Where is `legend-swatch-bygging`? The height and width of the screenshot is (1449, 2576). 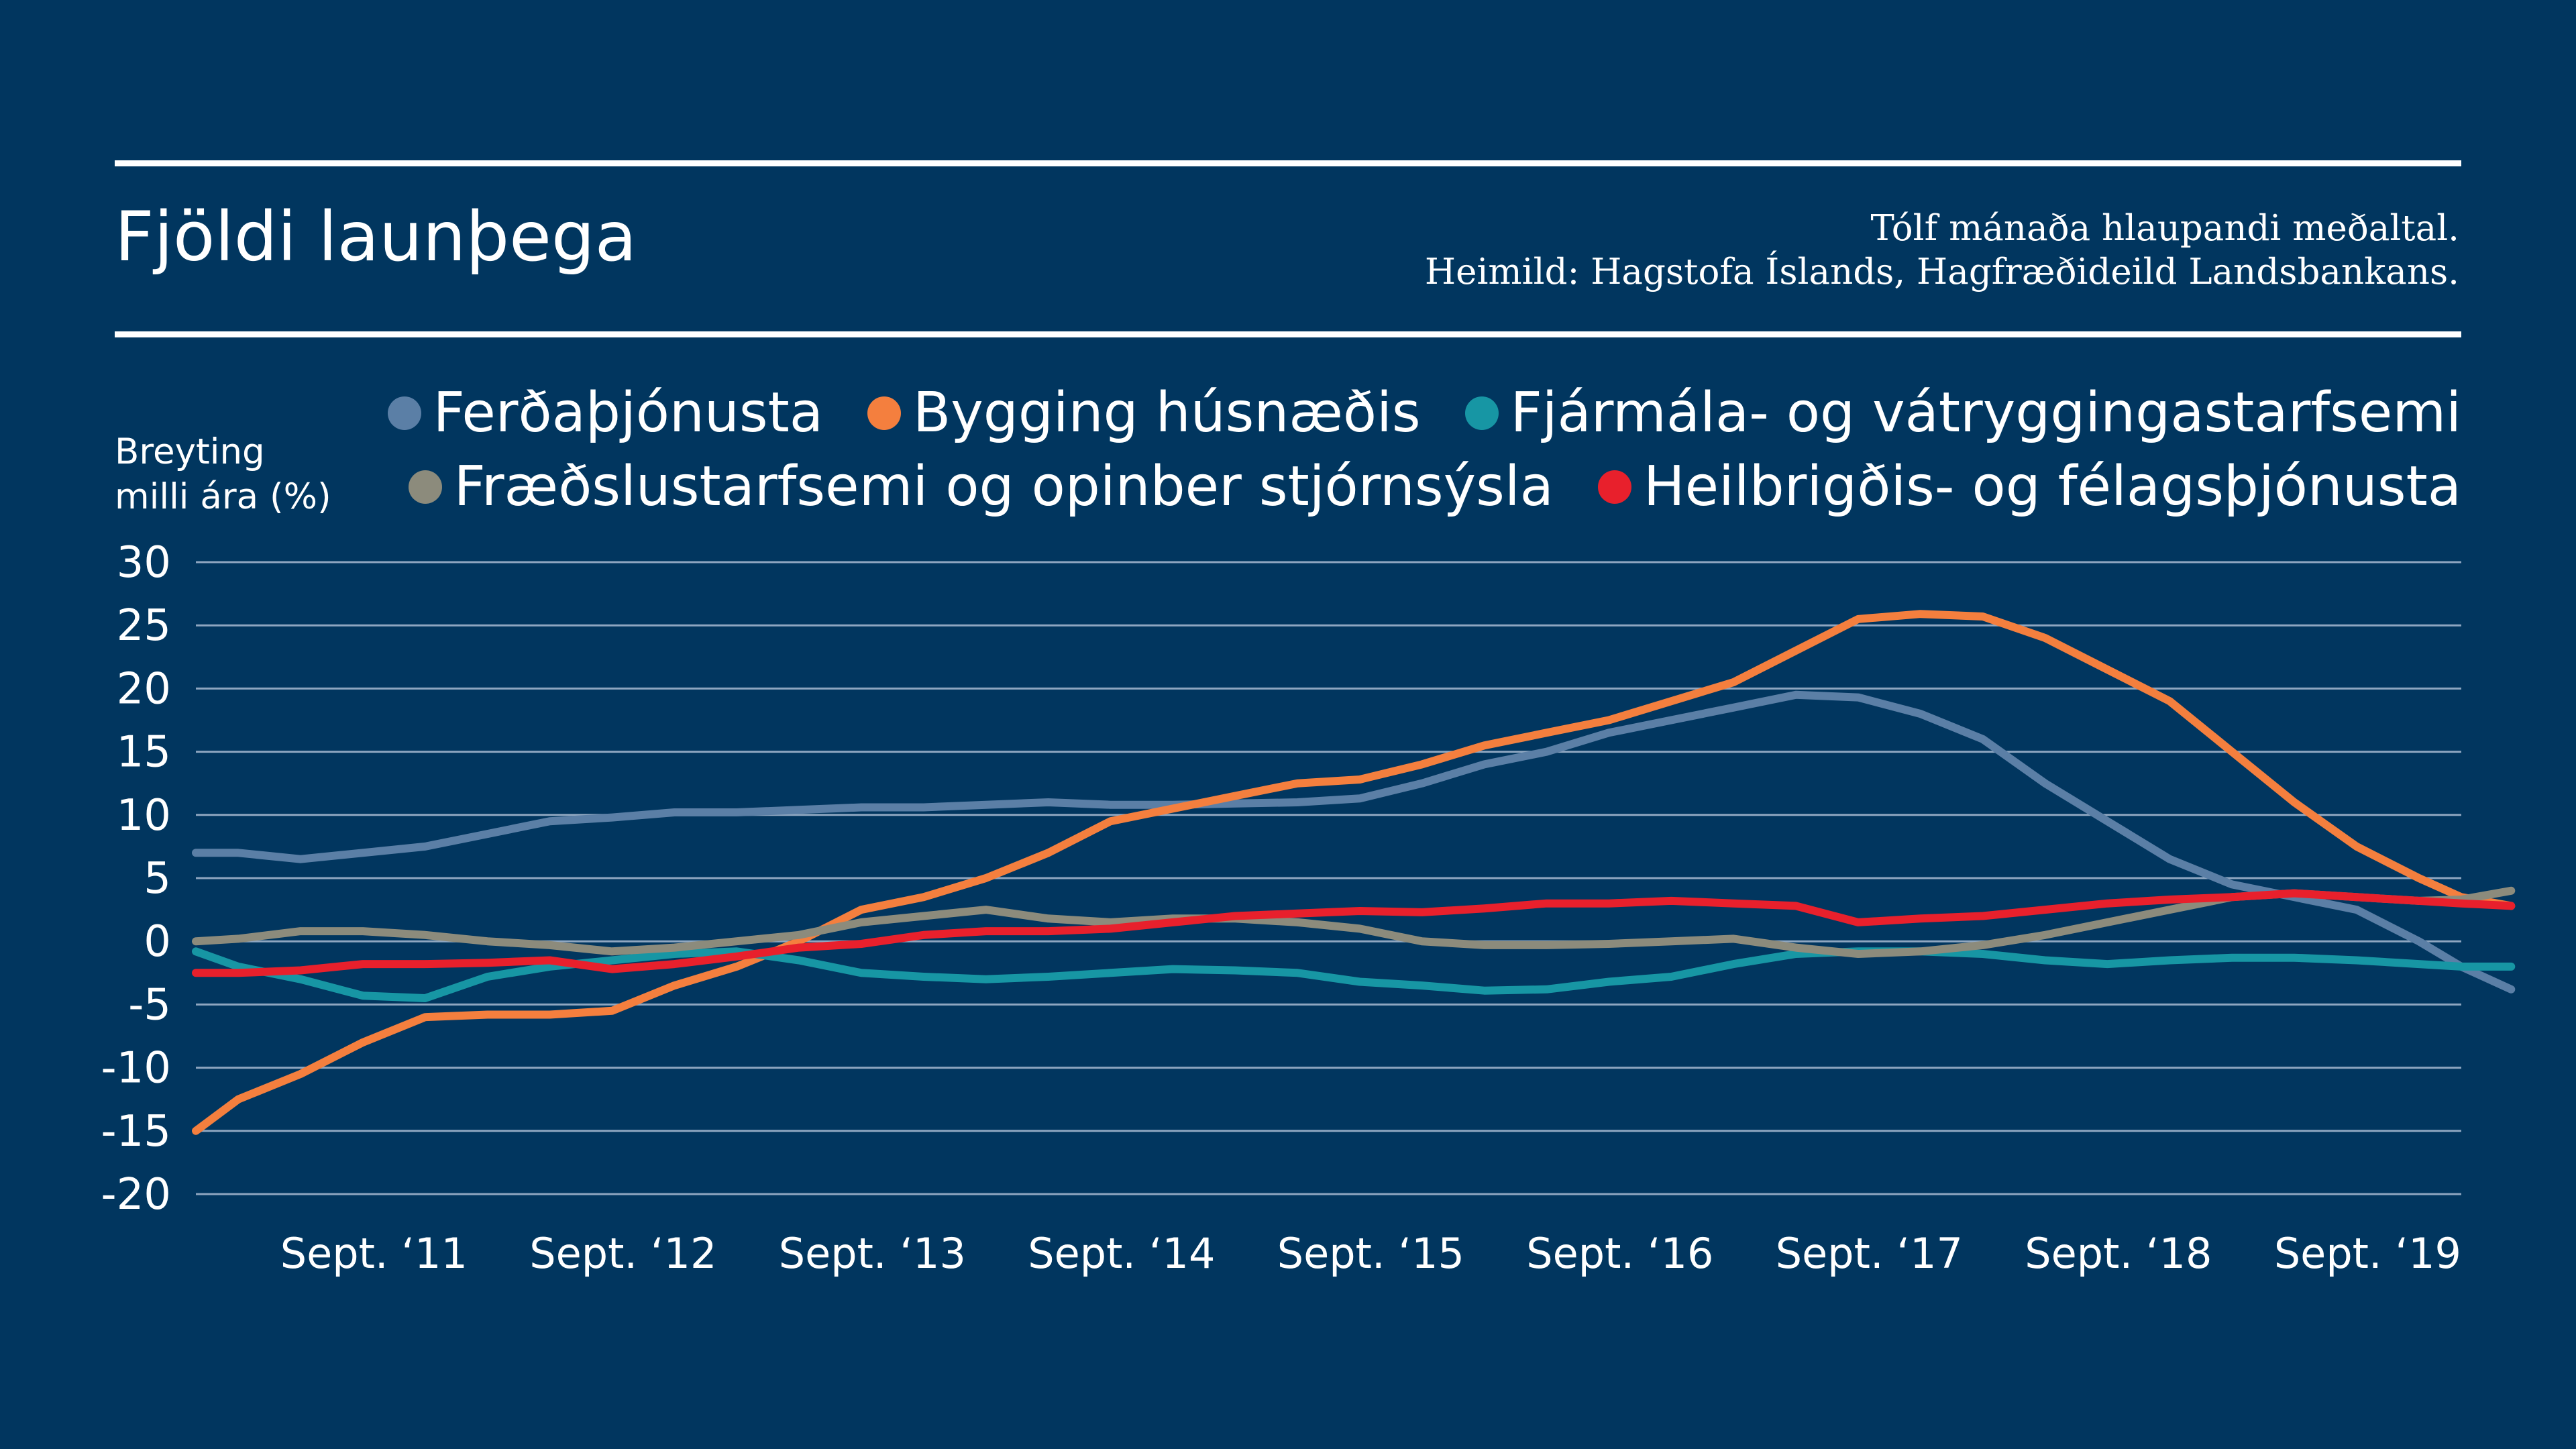
legend-swatch-bygging is located at coordinates (884, 413).